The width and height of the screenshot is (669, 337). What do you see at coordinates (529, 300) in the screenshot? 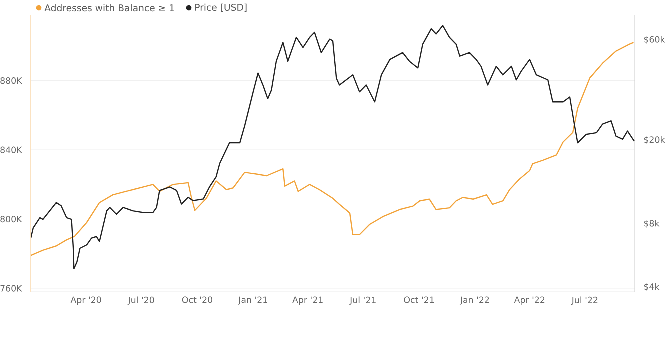
I see `x-tick-label: Apr '22` at bounding box center [529, 300].